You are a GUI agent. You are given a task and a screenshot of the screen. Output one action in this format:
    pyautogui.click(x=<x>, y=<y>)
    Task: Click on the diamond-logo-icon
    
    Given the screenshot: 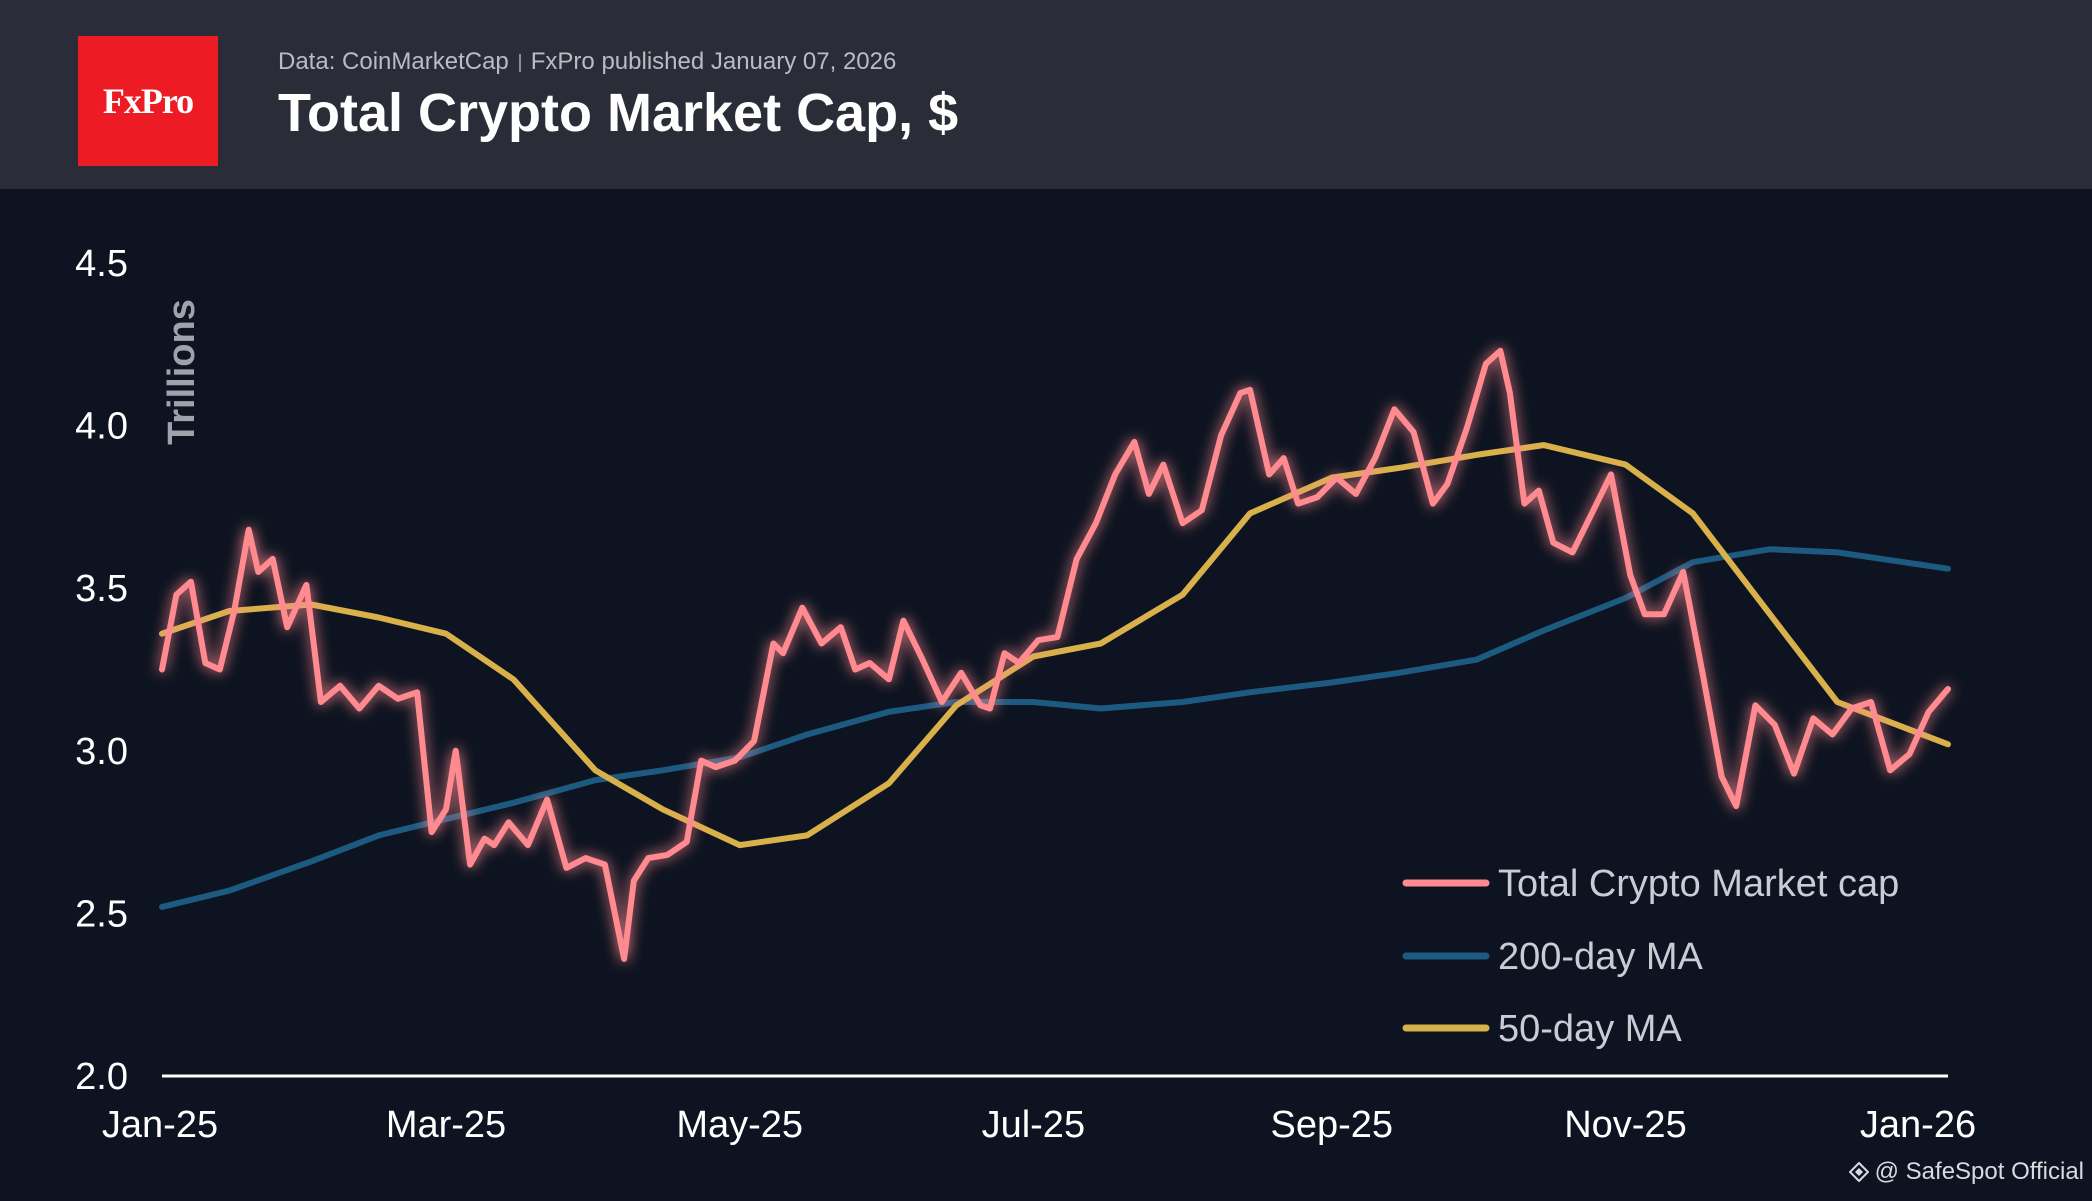 What is the action you would take?
    pyautogui.click(x=1859, y=1172)
    